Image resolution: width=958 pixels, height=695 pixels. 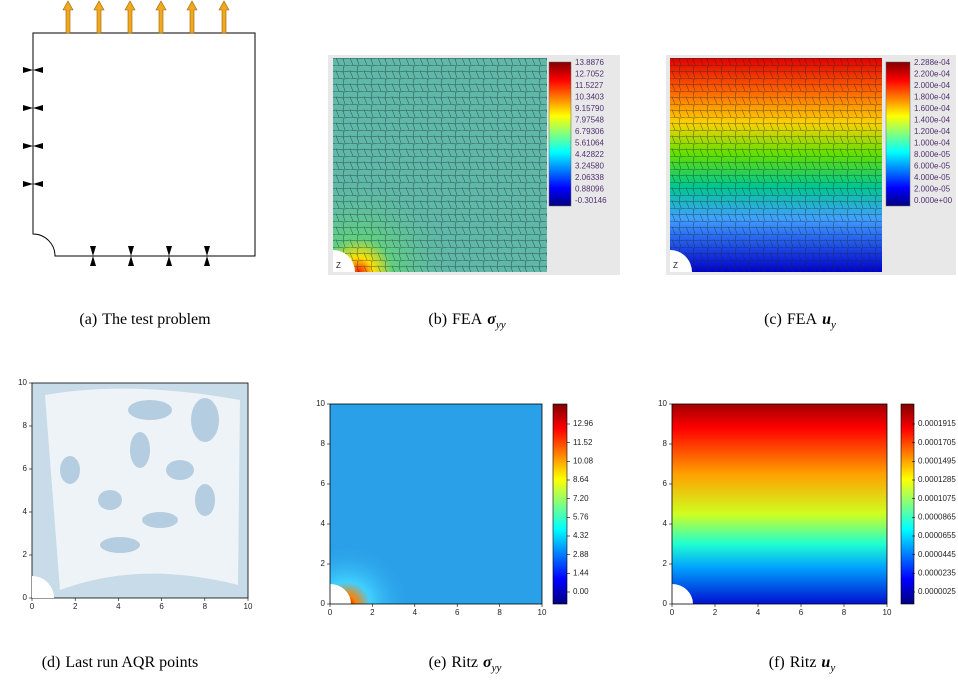 I want to click on caption: (a) The test problem, so click(x=145, y=319).